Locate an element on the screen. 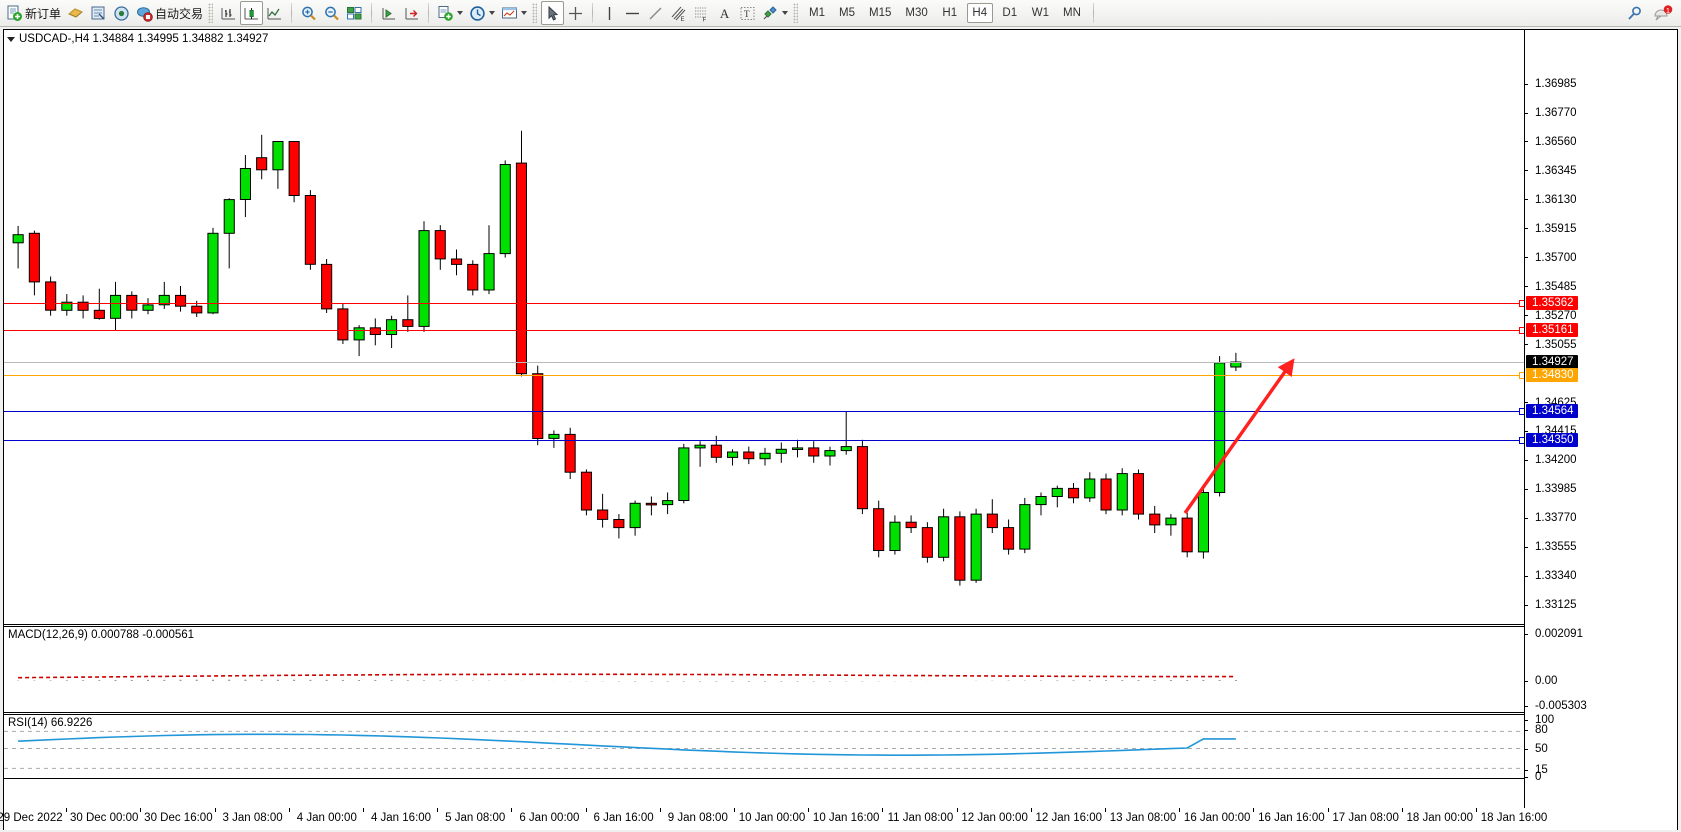  equidistant-channel-button: E is located at coordinates (678, 13).